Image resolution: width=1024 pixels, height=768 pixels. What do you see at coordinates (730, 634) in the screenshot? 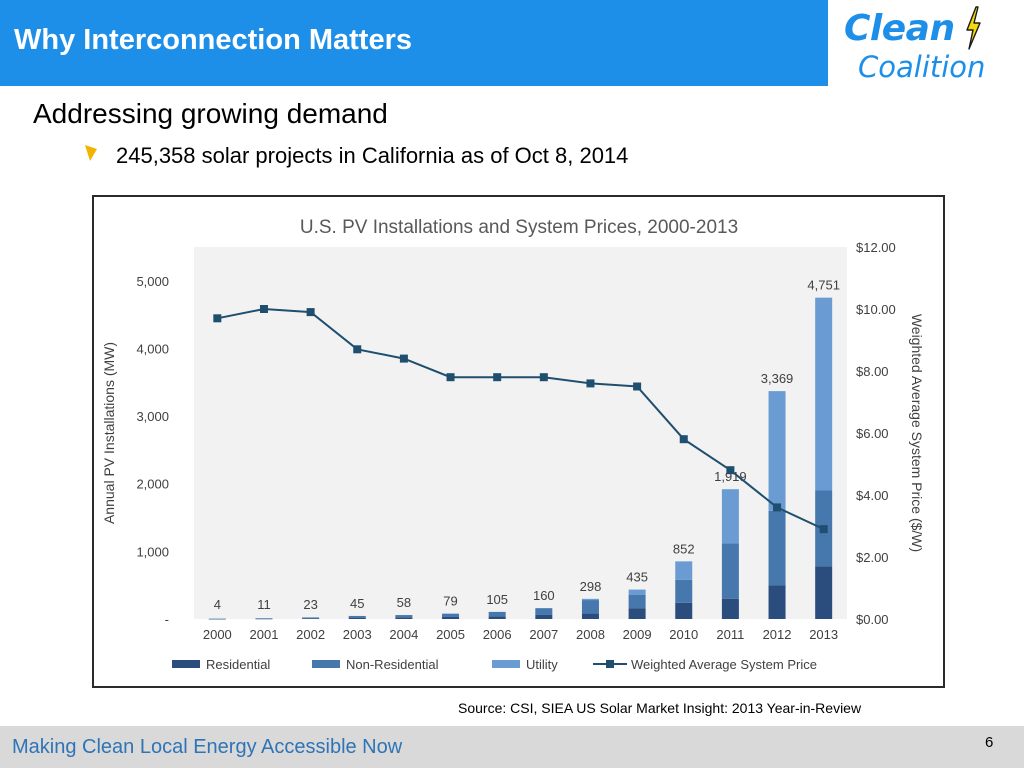
I see `x-tick-label: 2011` at bounding box center [730, 634].